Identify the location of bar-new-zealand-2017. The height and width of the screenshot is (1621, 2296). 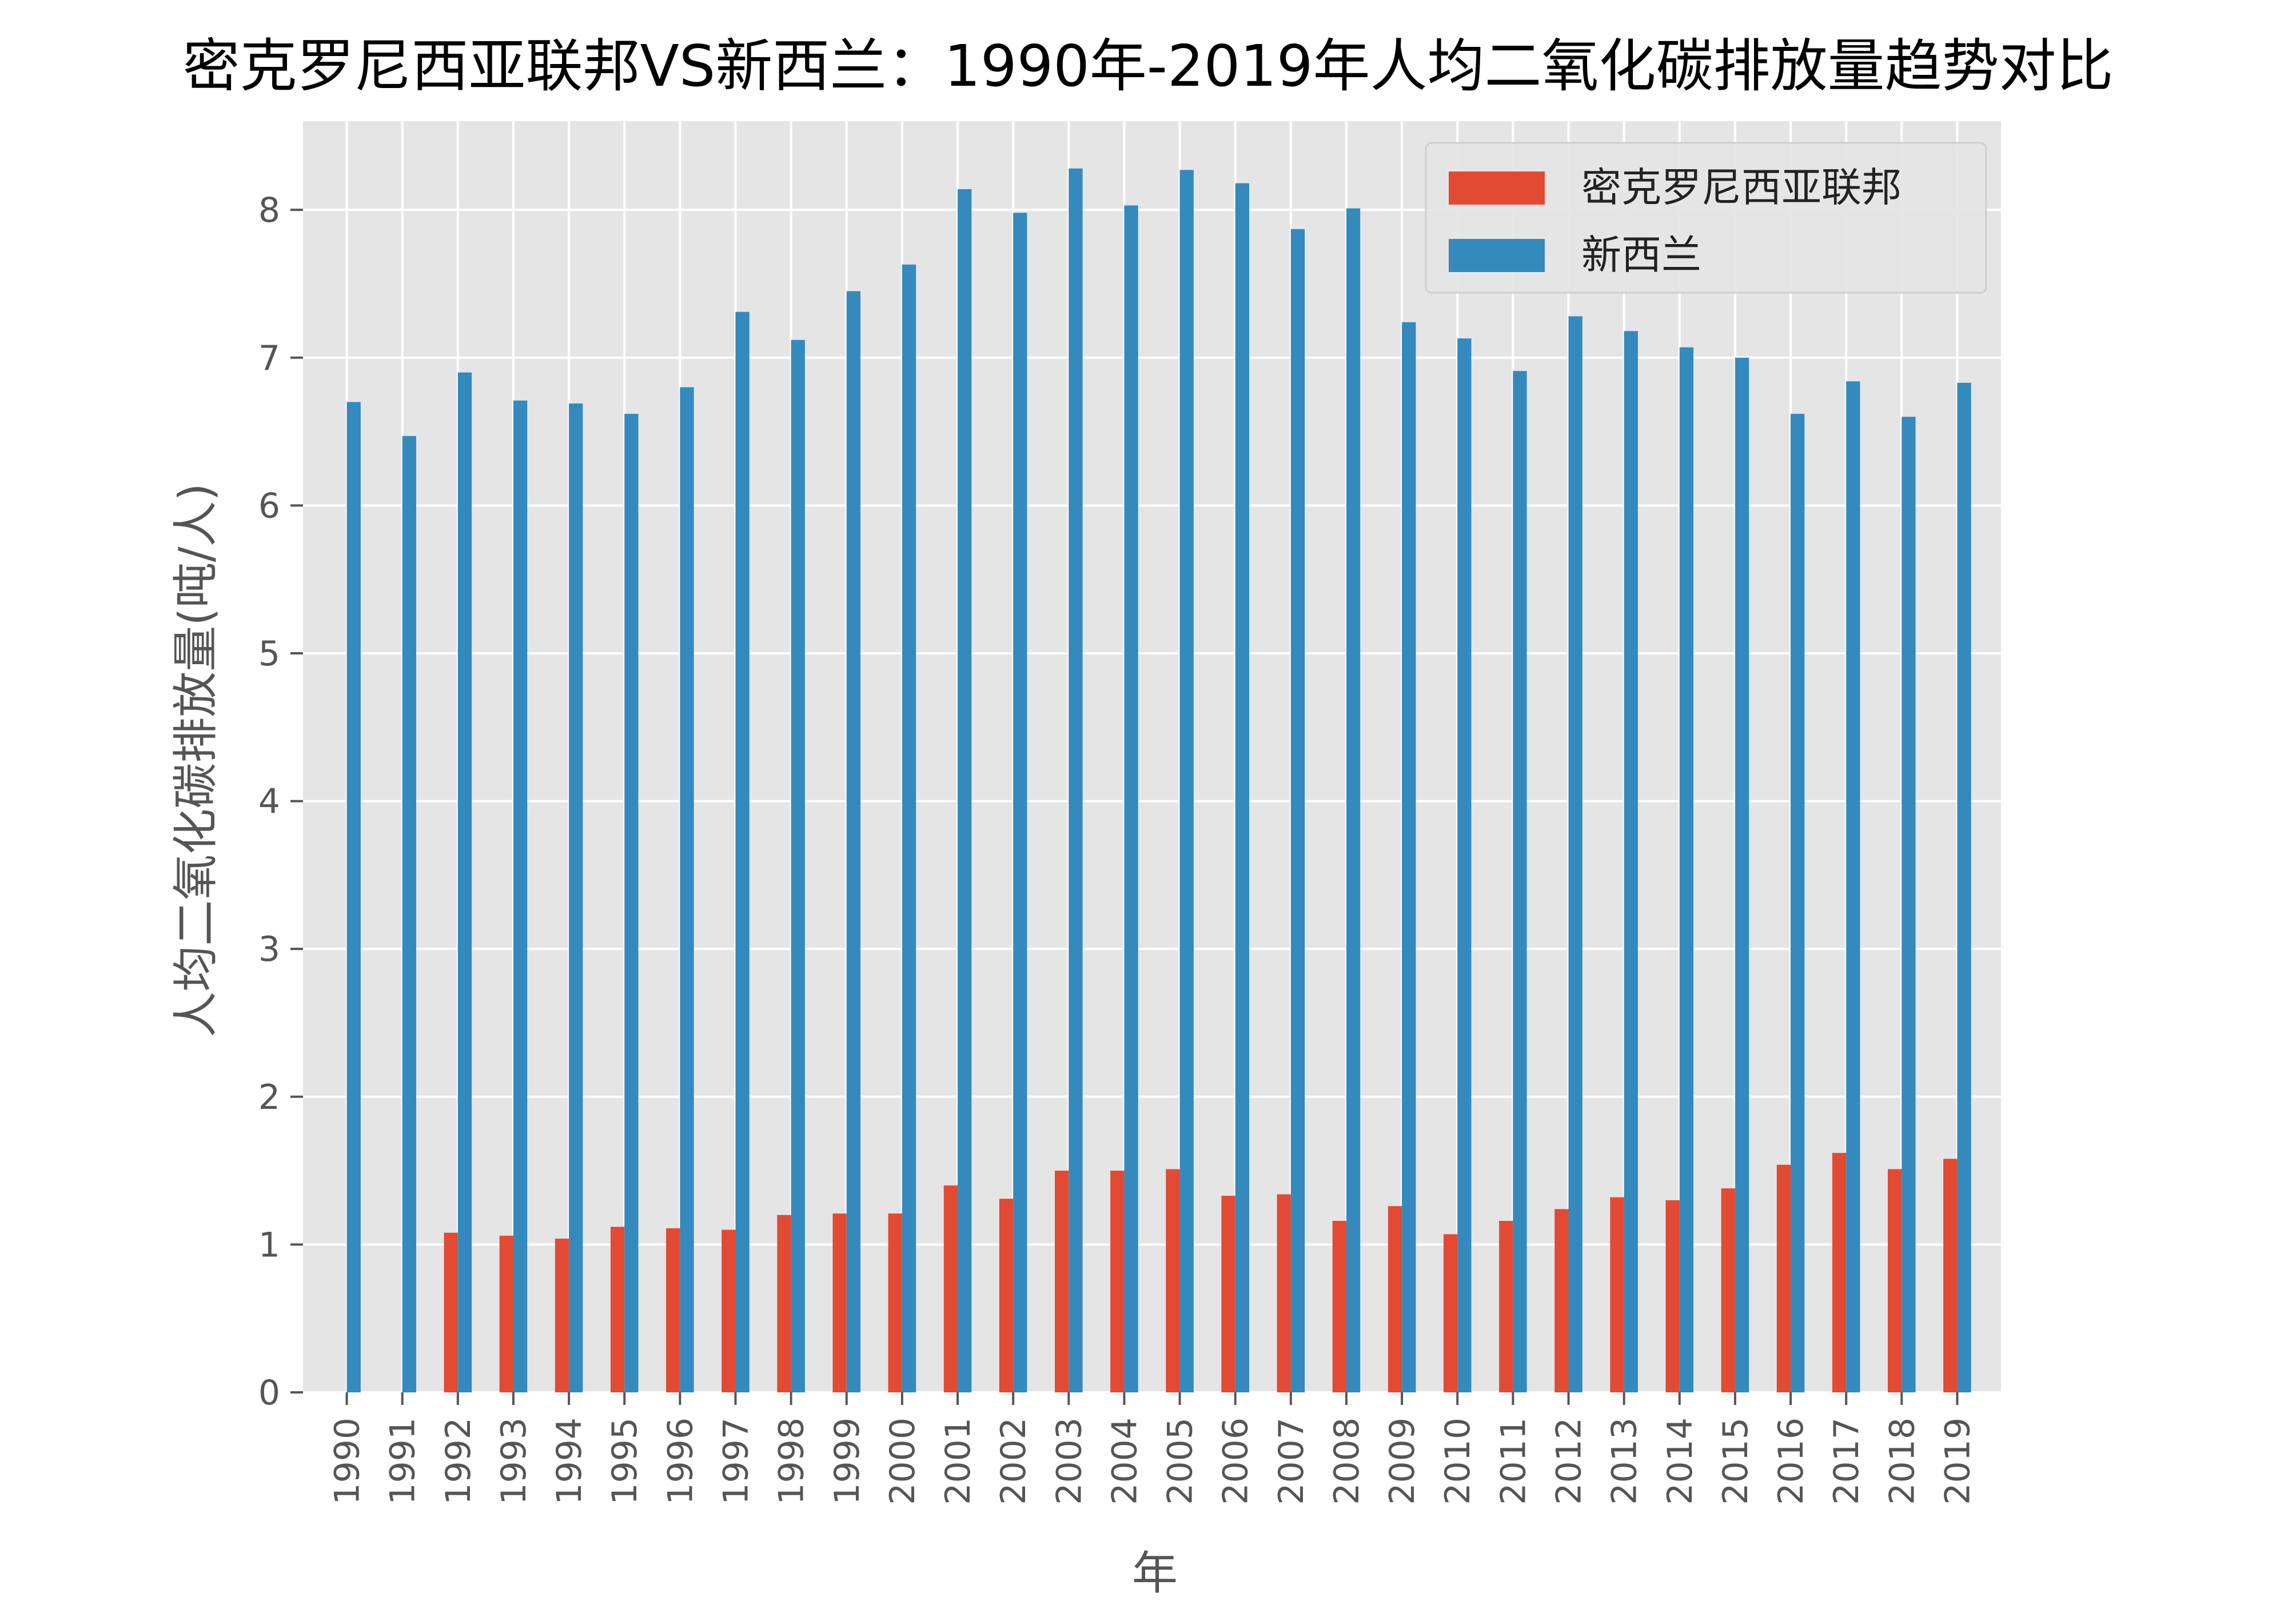
(1853, 887).